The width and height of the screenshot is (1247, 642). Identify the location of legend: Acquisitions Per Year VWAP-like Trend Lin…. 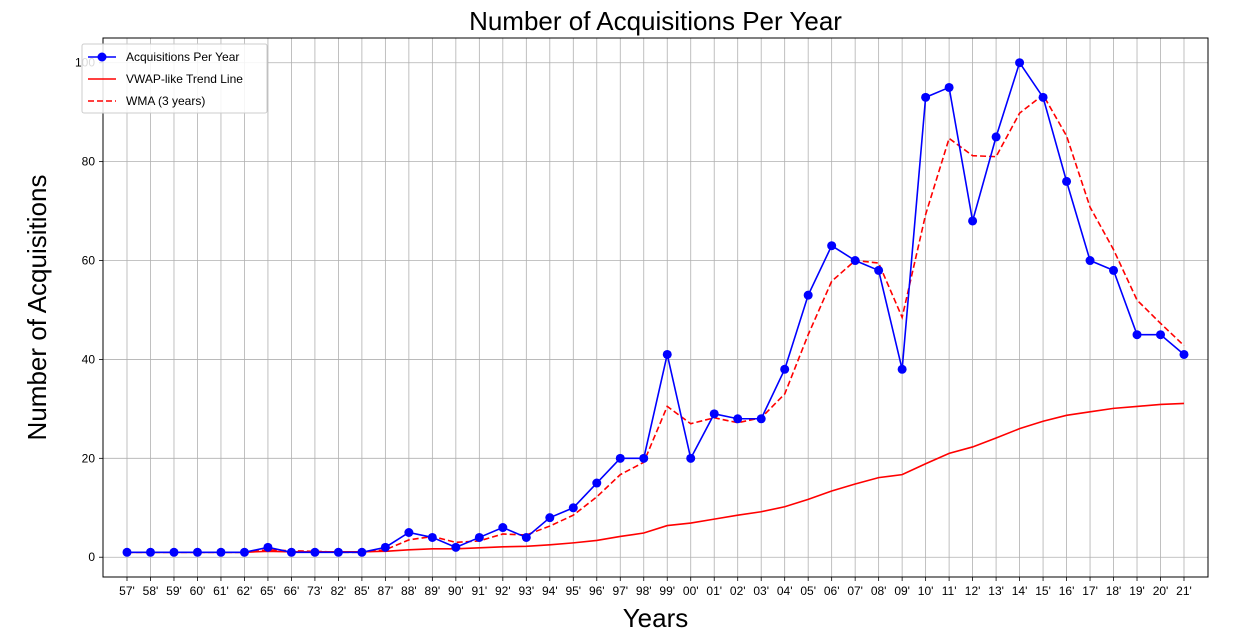
(174, 78).